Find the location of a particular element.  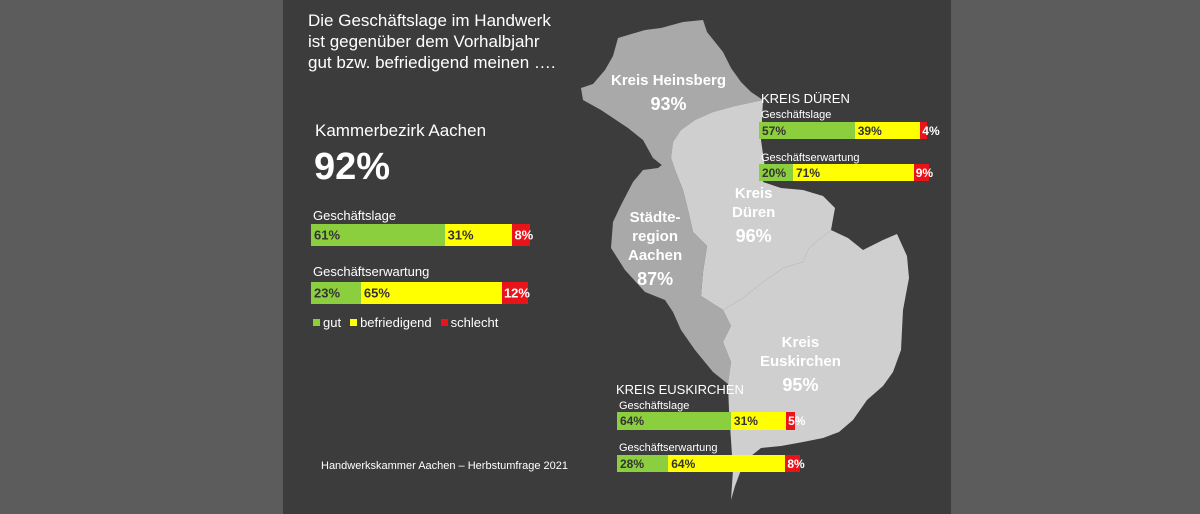

region-euskirchen-label: Kreis Euskirchen 95% is located at coordinates (800, 364).